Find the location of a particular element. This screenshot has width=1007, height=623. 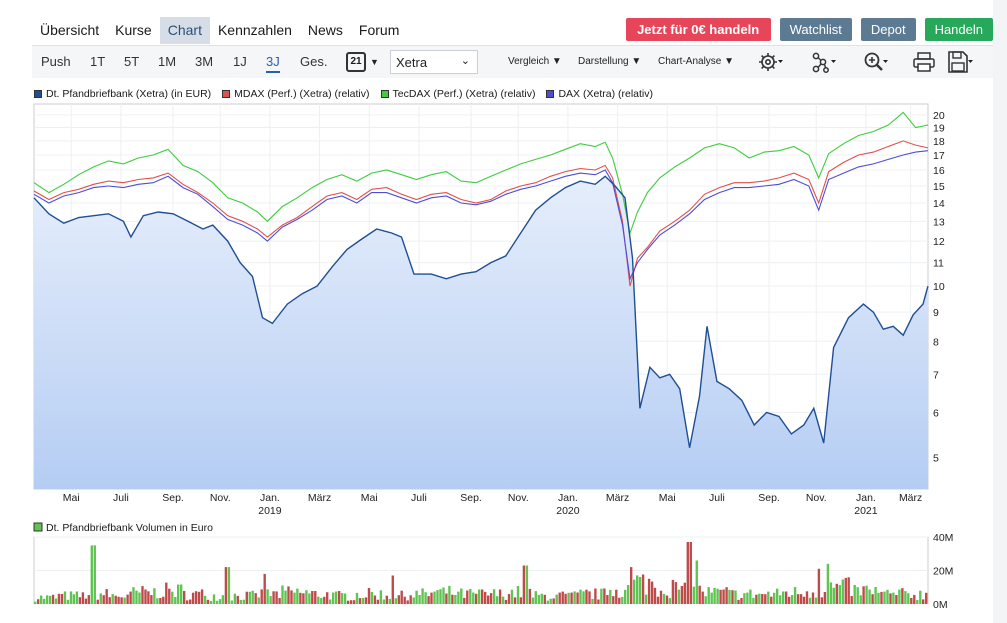

tab-chart: Chart is located at coordinates (184, 30).